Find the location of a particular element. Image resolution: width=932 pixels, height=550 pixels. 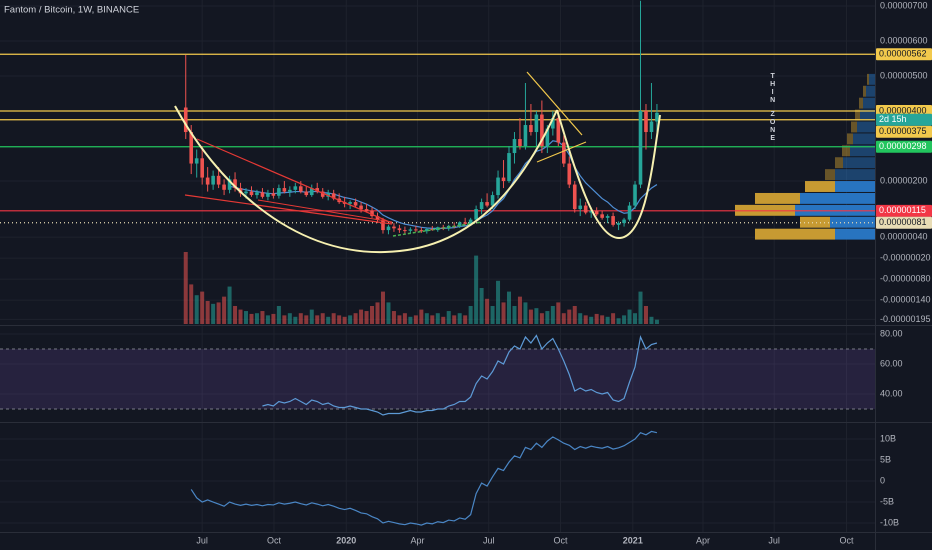

y-tick-label: 0.00000600 is located at coordinates (904, 40).